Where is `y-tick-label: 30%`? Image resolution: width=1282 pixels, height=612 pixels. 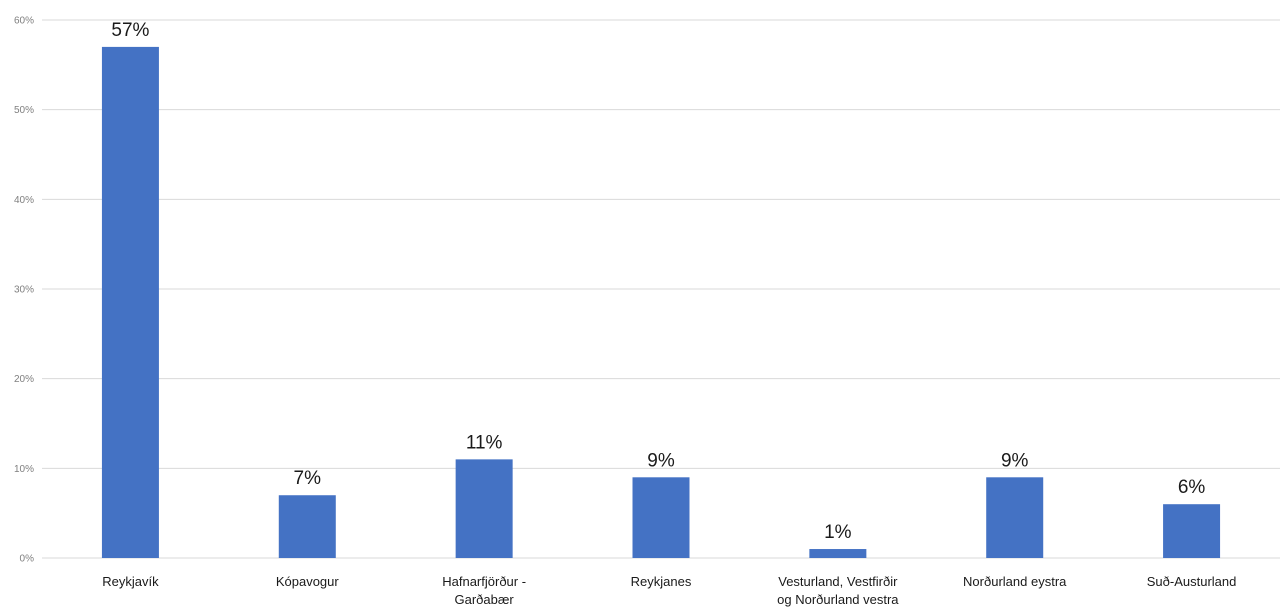 y-tick-label: 30% is located at coordinates (24, 290).